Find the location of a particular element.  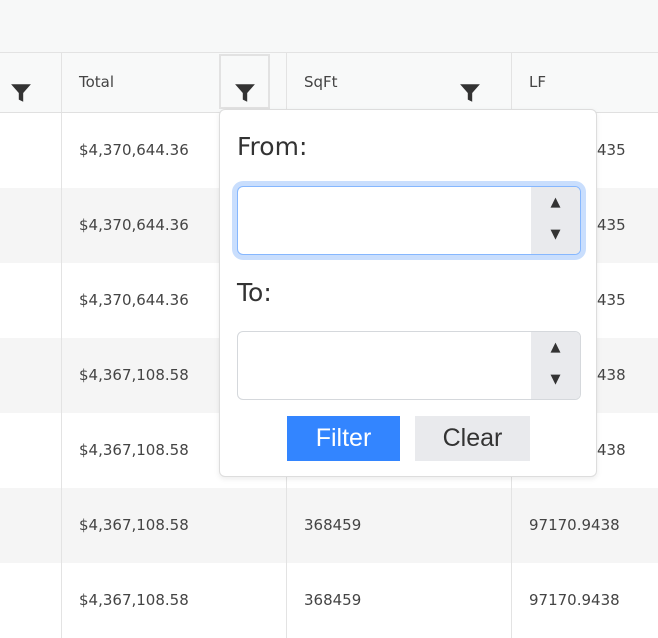

filter-button: Filter is located at coordinates (343, 438).